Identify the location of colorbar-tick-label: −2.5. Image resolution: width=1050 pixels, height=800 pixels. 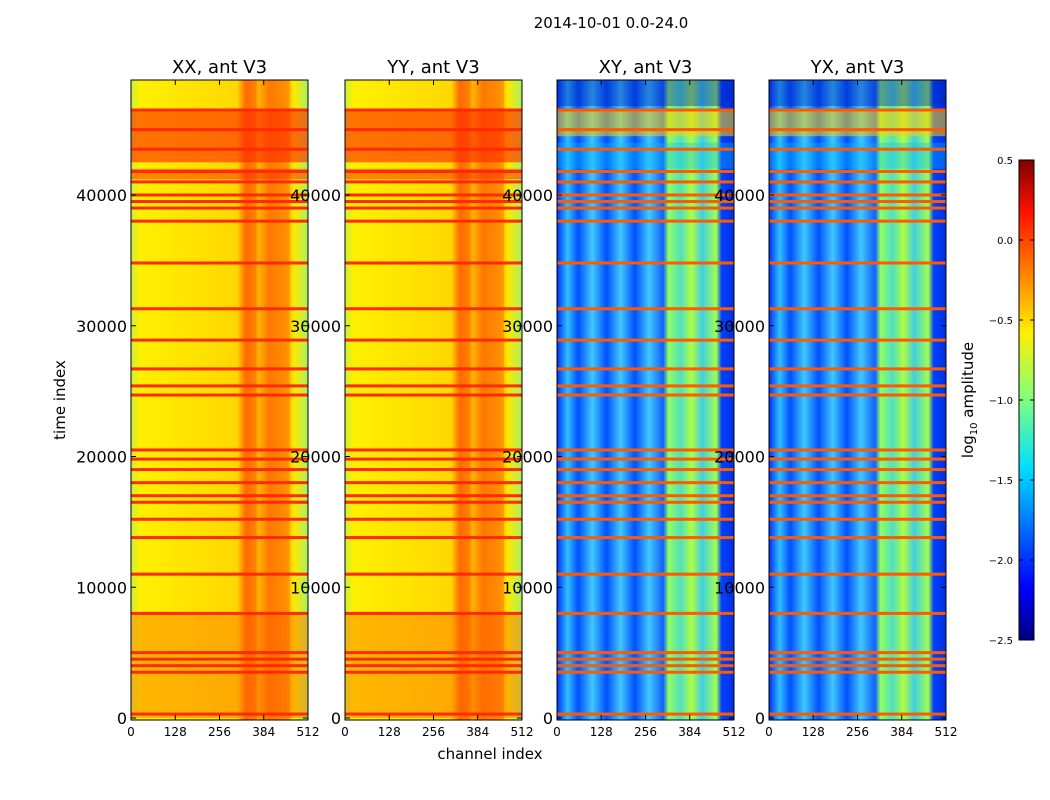
(1001, 641).